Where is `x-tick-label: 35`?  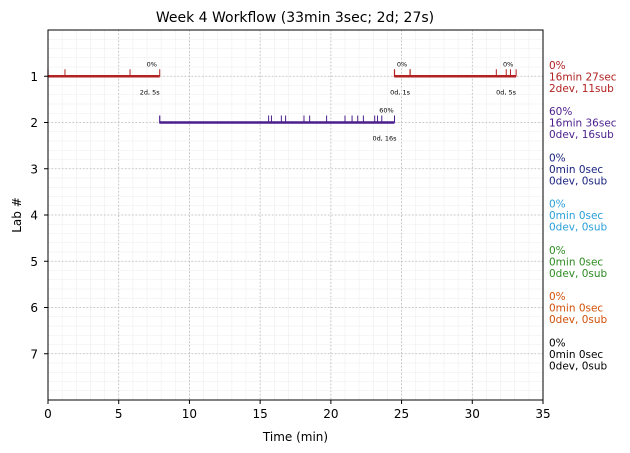 x-tick-label: 35 is located at coordinates (542, 414).